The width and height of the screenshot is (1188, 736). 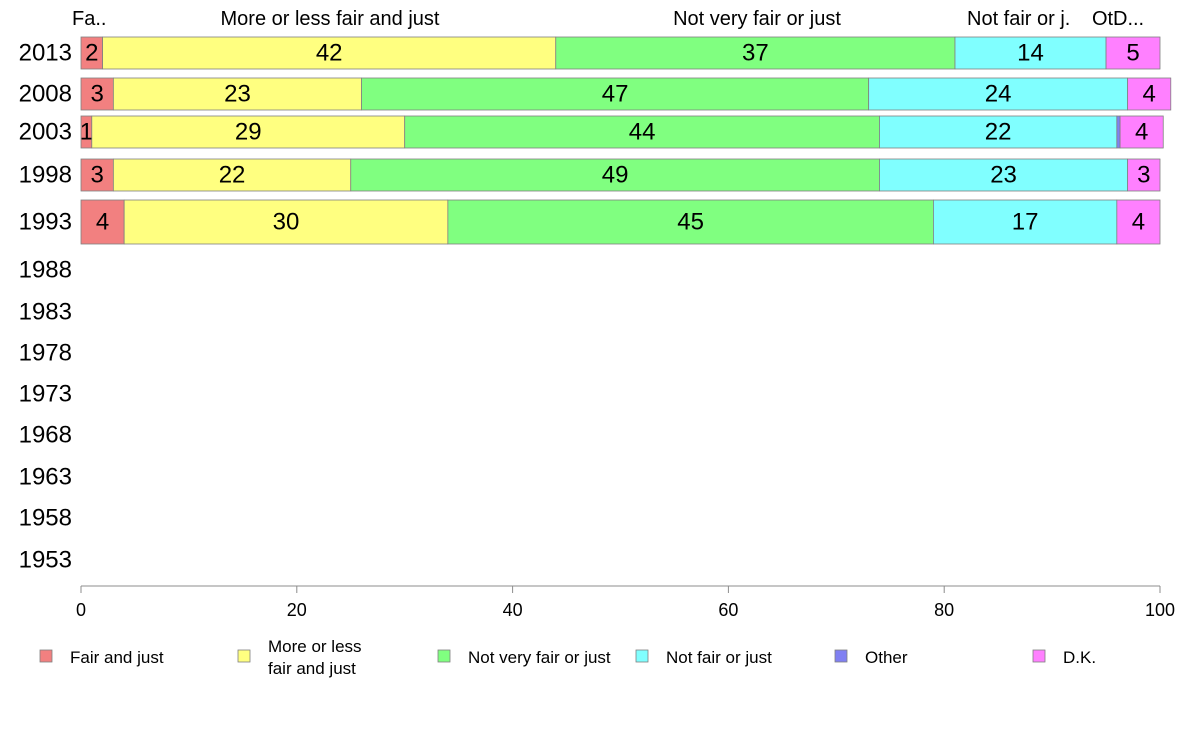 I want to click on bar-2008-not-very-fair-or-just, so click(x=615, y=94).